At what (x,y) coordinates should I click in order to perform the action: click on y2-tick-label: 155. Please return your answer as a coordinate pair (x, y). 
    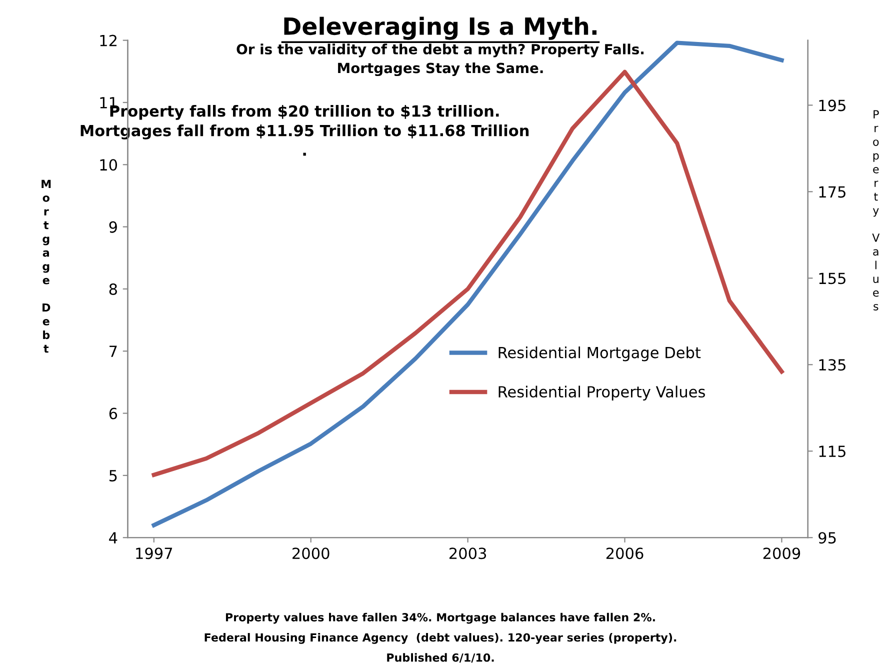
    Looking at the image, I should click on (832, 278).